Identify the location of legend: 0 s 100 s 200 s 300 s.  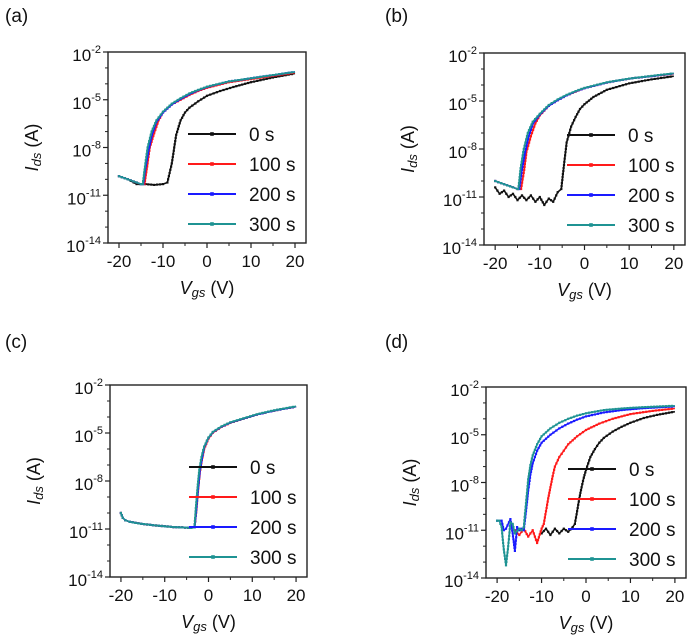
(242, 513).